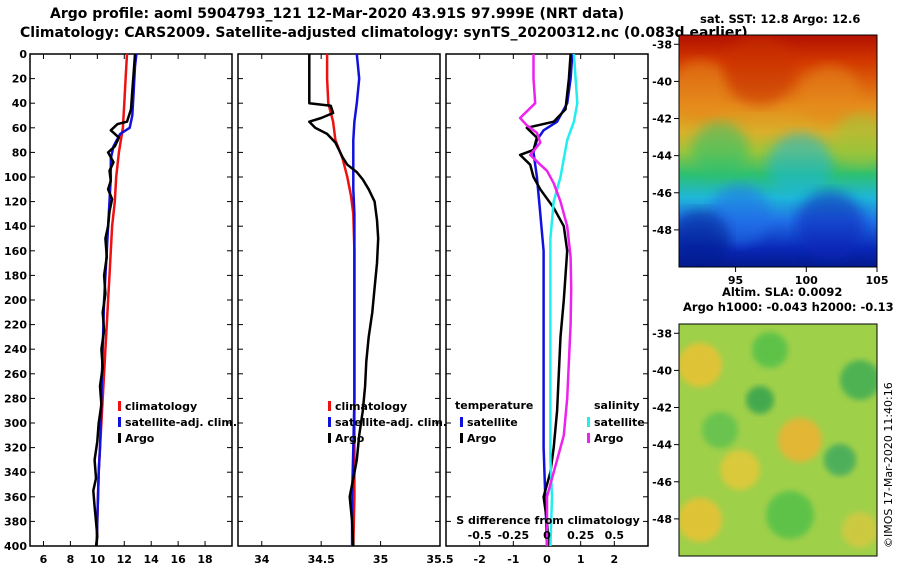 This screenshot has height=580, width=900. I want to click on series-line-salinity-argo, so click(545, 300).